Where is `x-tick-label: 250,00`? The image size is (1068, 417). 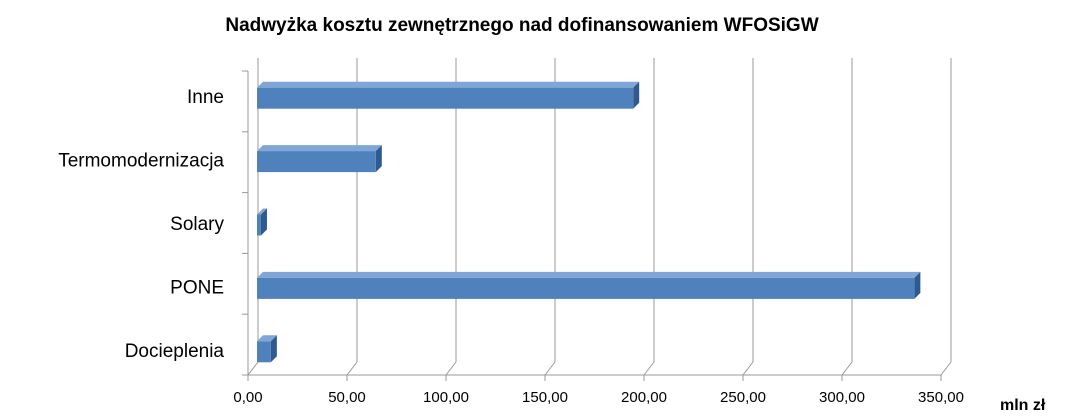
x-tick-label: 250,00 is located at coordinates (743, 397).